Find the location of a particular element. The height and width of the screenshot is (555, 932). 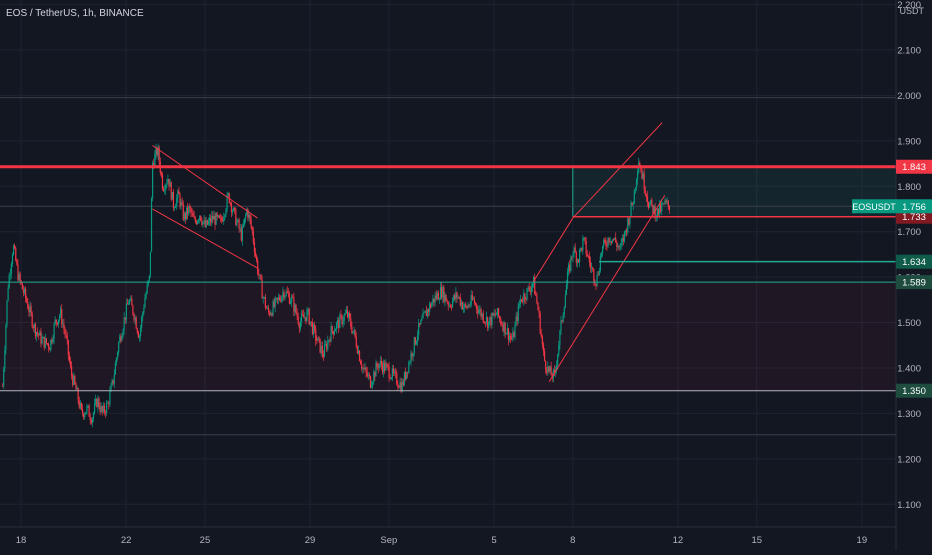

time-tick-label: 22 is located at coordinates (126, 540).